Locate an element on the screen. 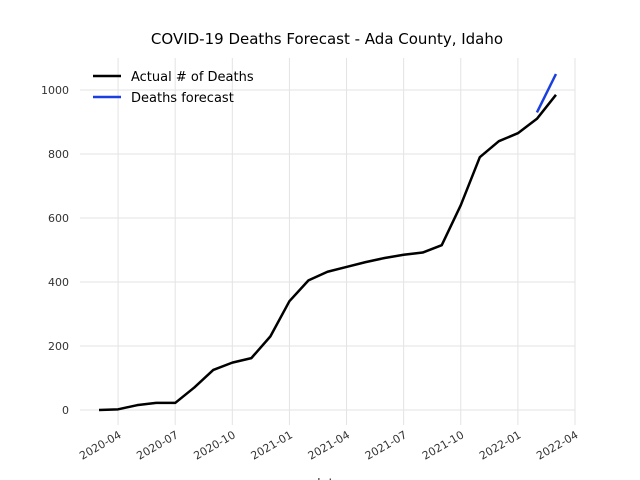 The image size is (640, 480). x-tick-label: 2020-07 is located at coordinates (157, 445).